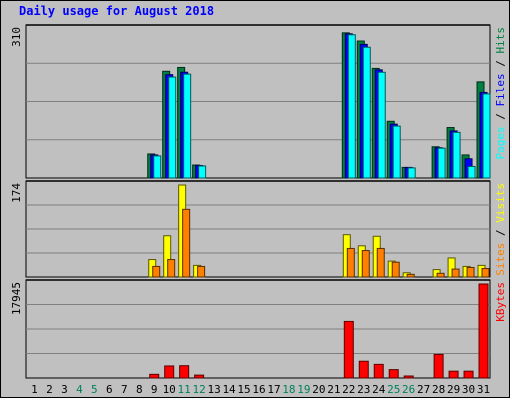  What do you see at coordinates (318, 389) in the screenshot?
I see `x-tick-label-20: 20` at bounding box center [318, 389].